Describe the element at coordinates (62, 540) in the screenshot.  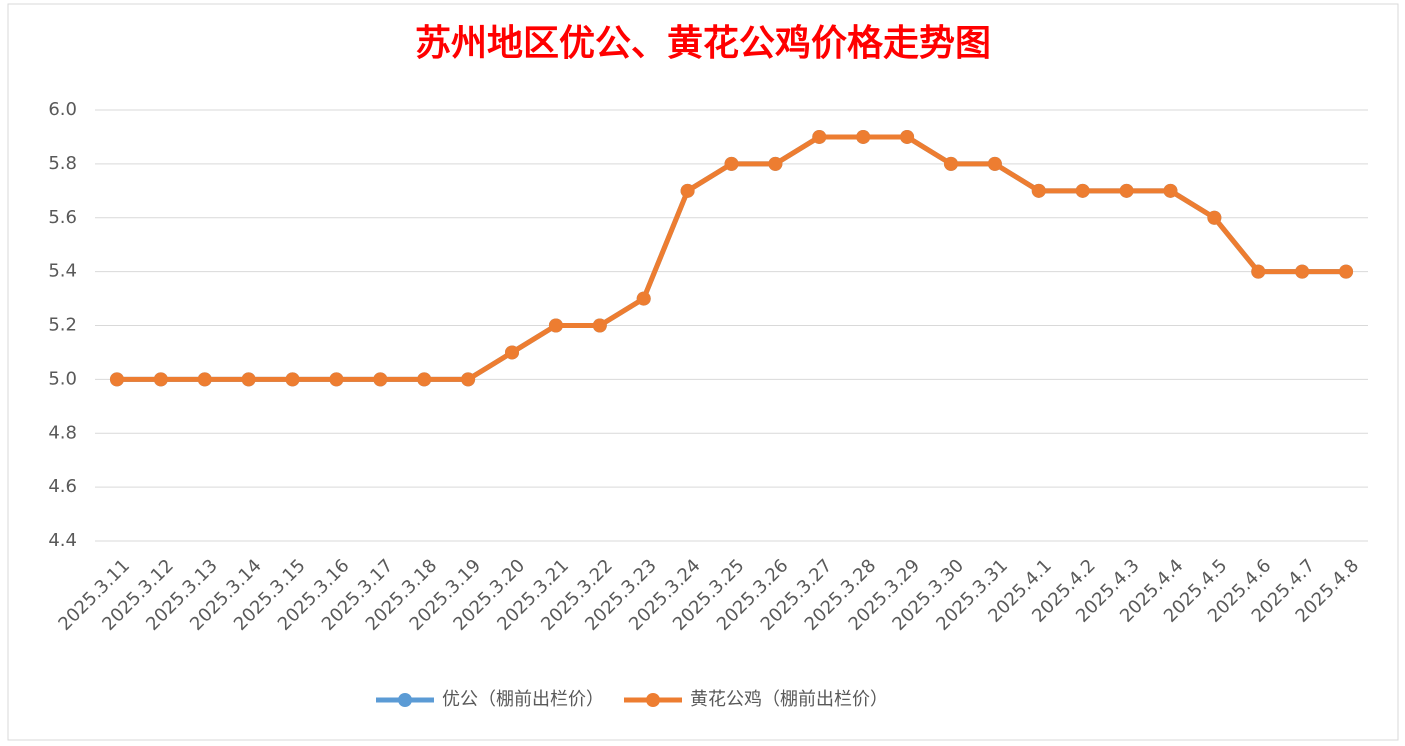
I see `y-tick-label: 4.4` at that location.